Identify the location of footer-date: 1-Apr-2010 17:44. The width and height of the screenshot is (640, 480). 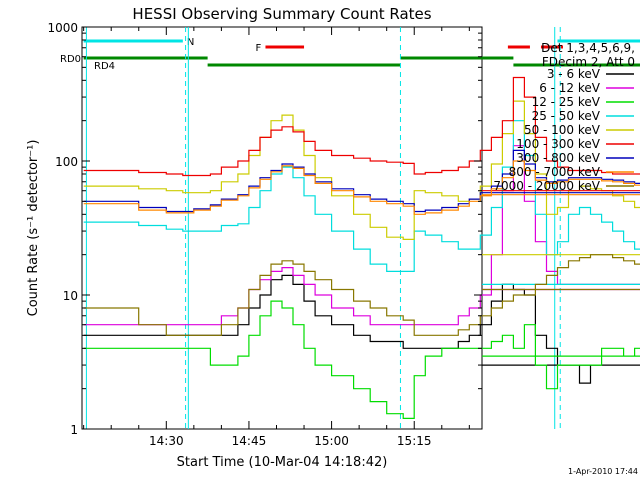
(603, 471).